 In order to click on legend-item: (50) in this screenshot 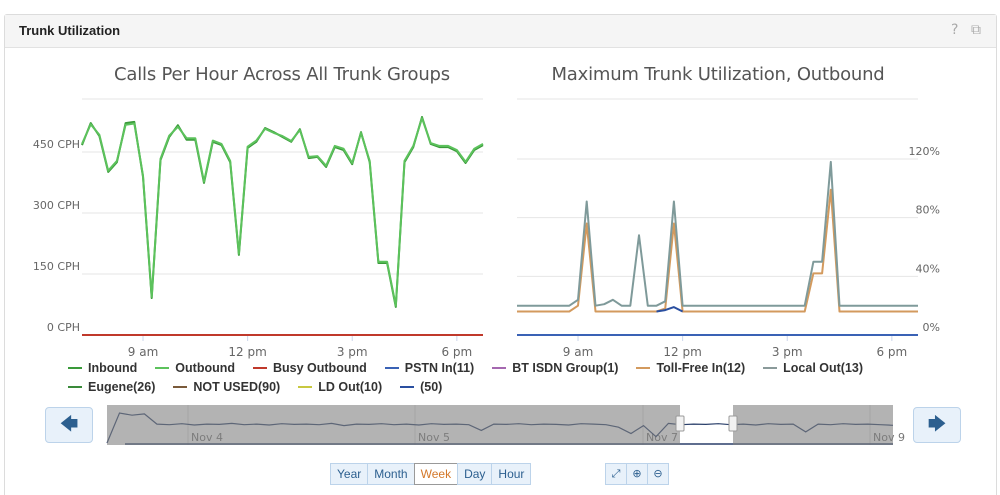, I will do `click(421, 387)`.